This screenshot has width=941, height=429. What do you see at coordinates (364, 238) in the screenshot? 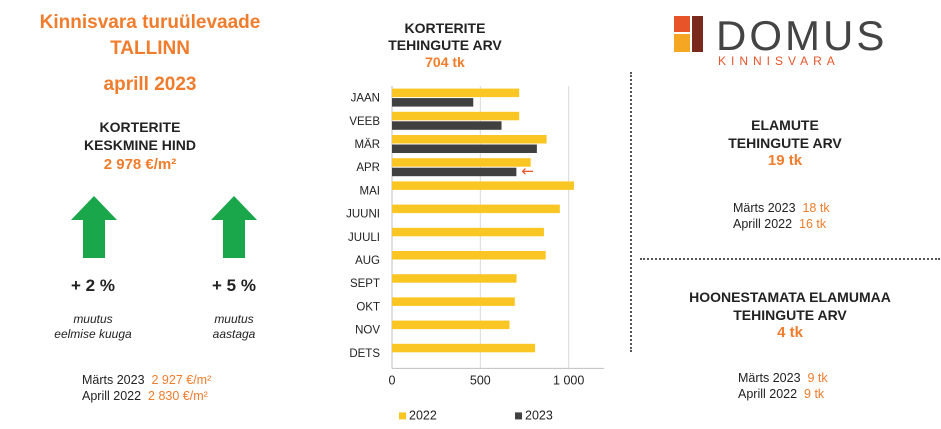
I see `category-label: JUULI` at bounding box center [364, 238].